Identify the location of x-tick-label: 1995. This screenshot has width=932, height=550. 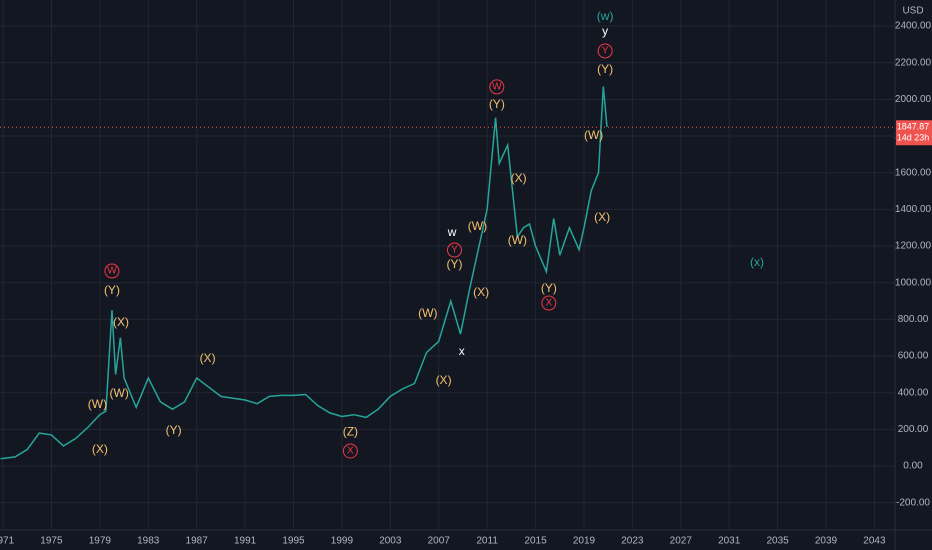
(293, 541).